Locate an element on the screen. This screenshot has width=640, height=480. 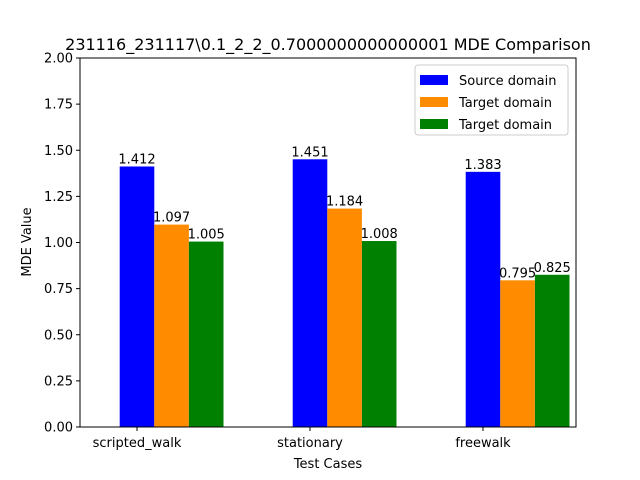
bar-value-label: 1.383 is located at coordinates (482, 165).